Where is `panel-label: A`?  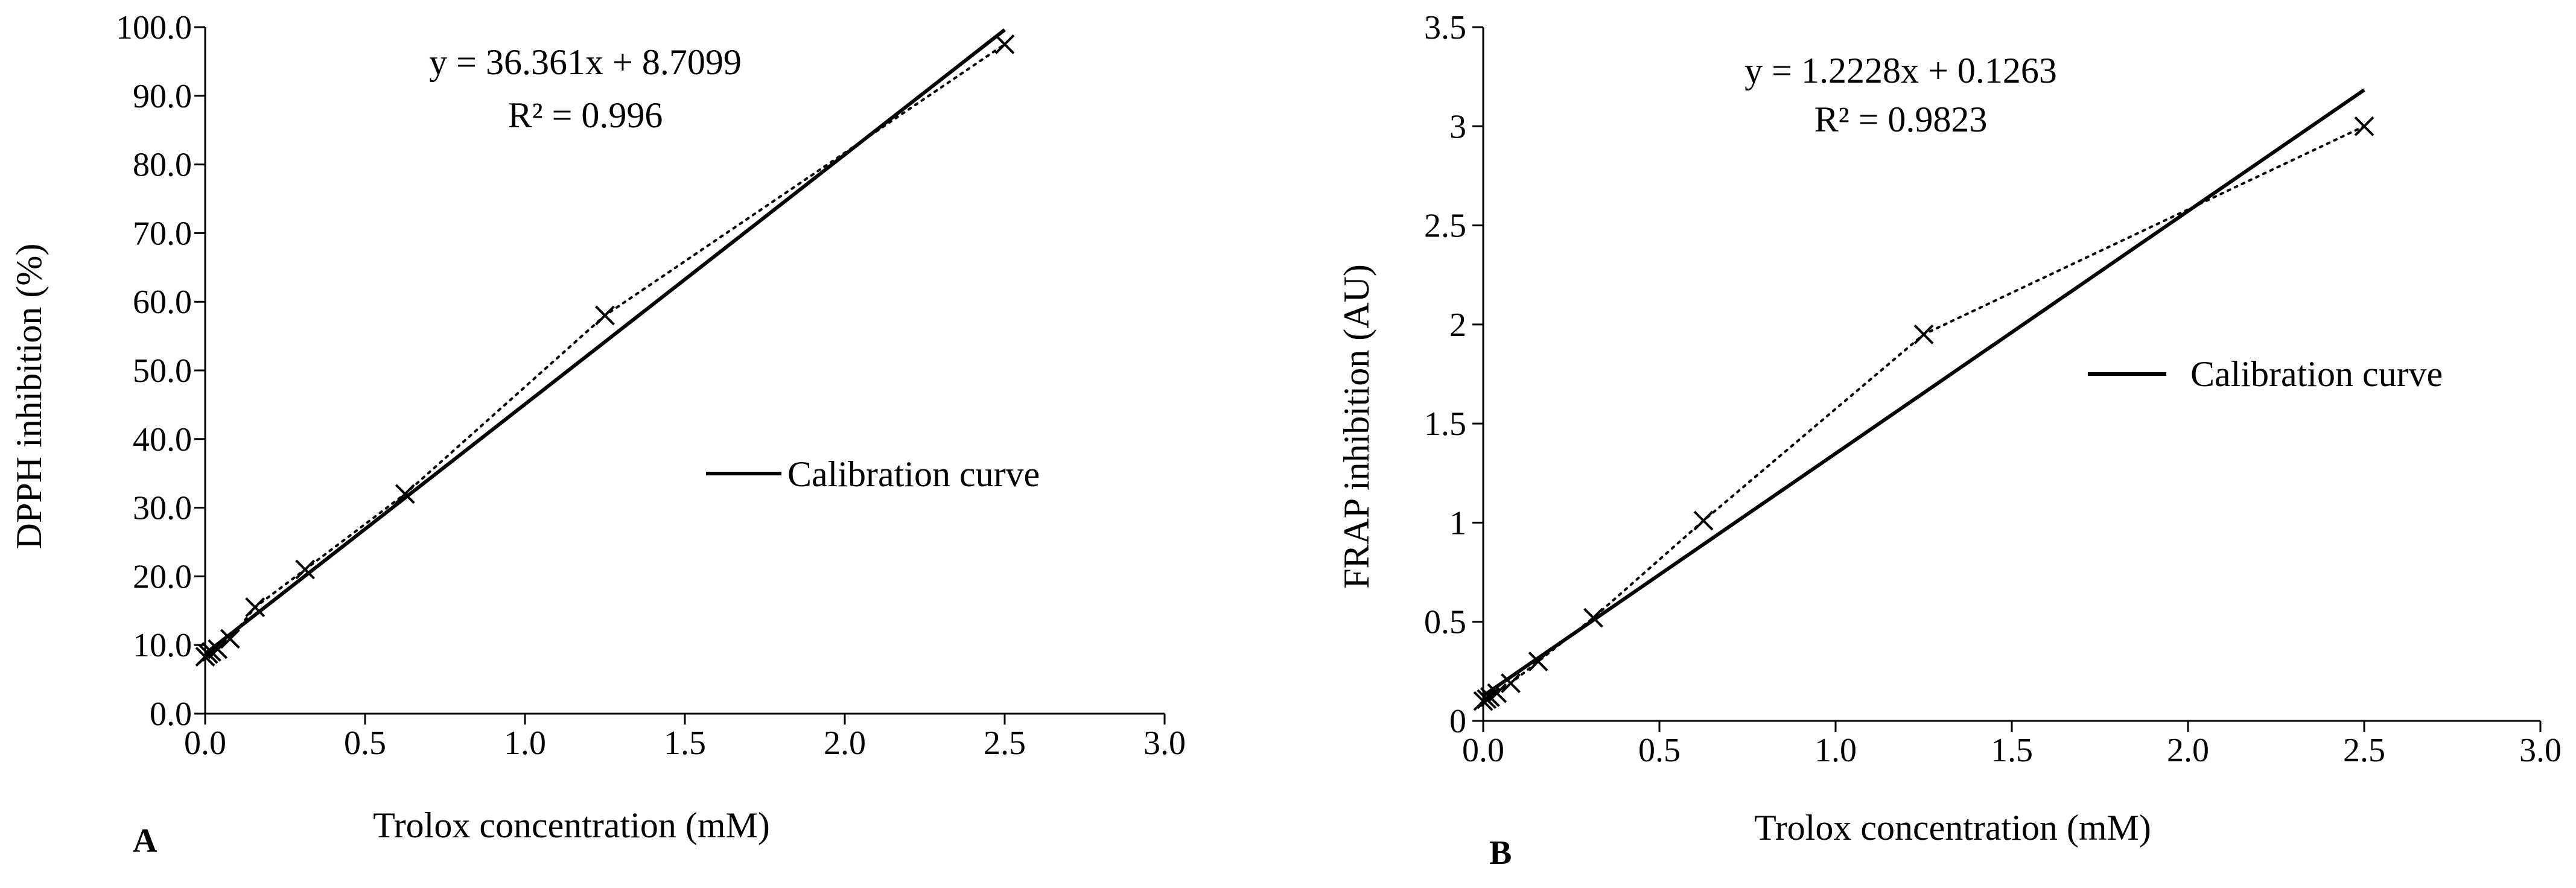 panel-label: A is located at coordinates (145, 841).